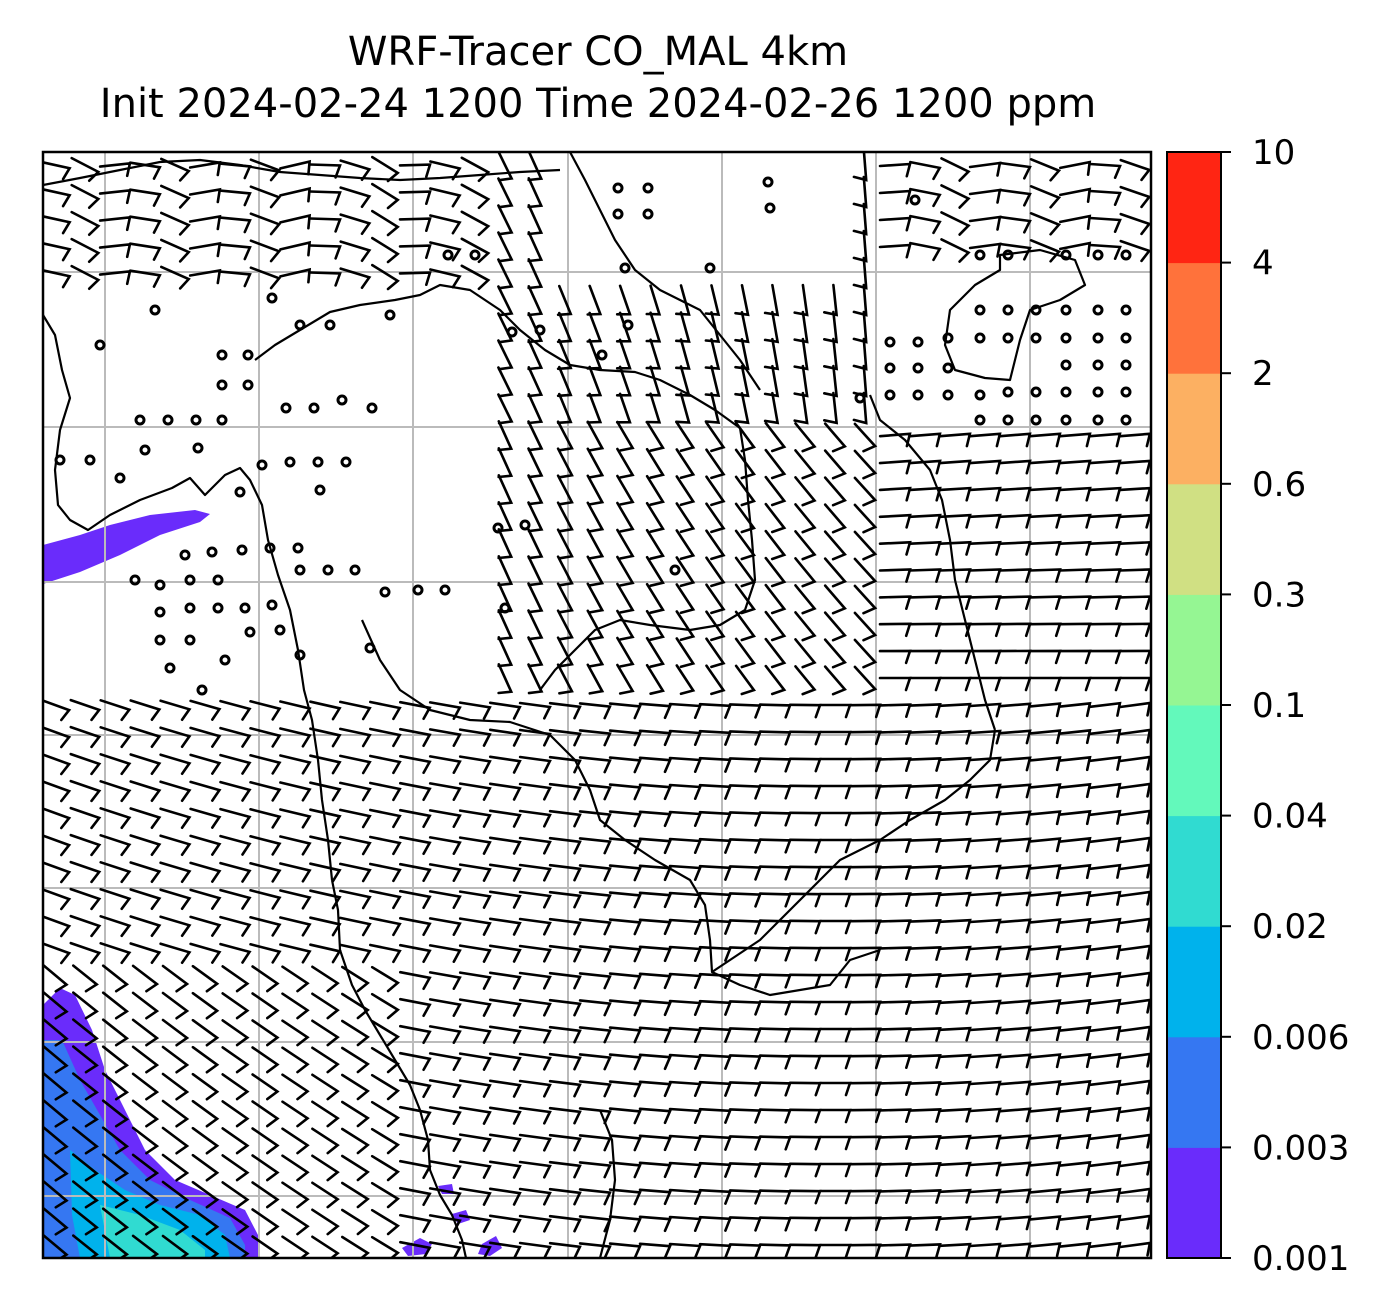 The height and width of the screenshot is (1313, 1400). What do you see at coordinates (1285, 706) in the screenshot?
I see `colorbar-ticks: 0.001 0.003 0.006 0.02 0.04 0.1 0.3 0.6 2 4 10` at bounding box center [1285, 706].